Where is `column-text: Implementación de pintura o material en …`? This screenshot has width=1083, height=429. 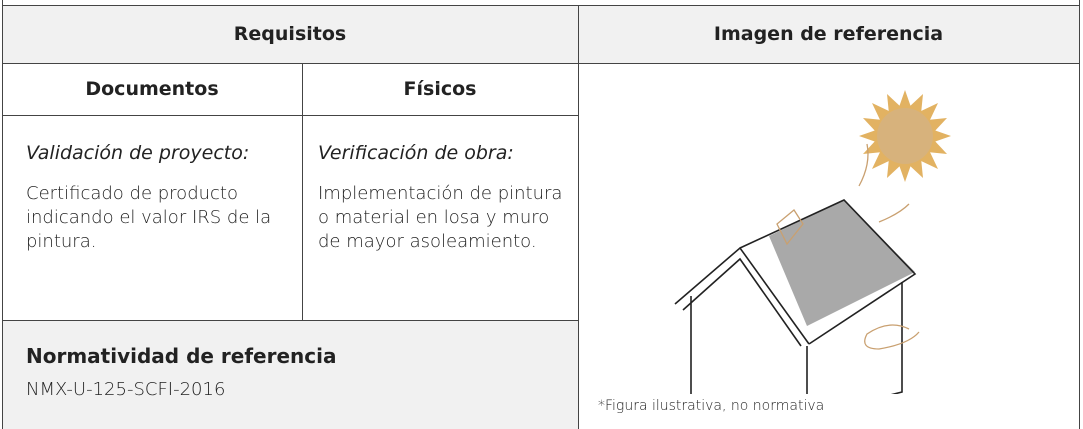
column-text: Implementación de pintura o material en … is located at coordinates (440, 217).